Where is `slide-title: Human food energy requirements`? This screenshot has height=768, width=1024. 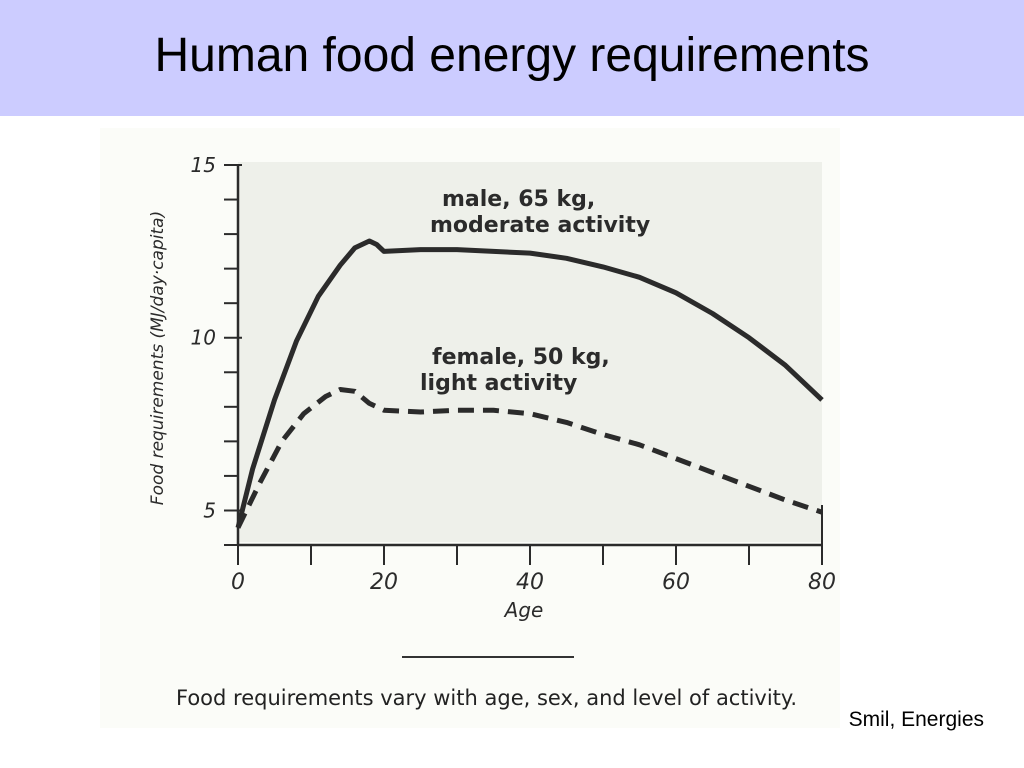 slide-title: Human food energy requirements is located at coordinates (512, 55).